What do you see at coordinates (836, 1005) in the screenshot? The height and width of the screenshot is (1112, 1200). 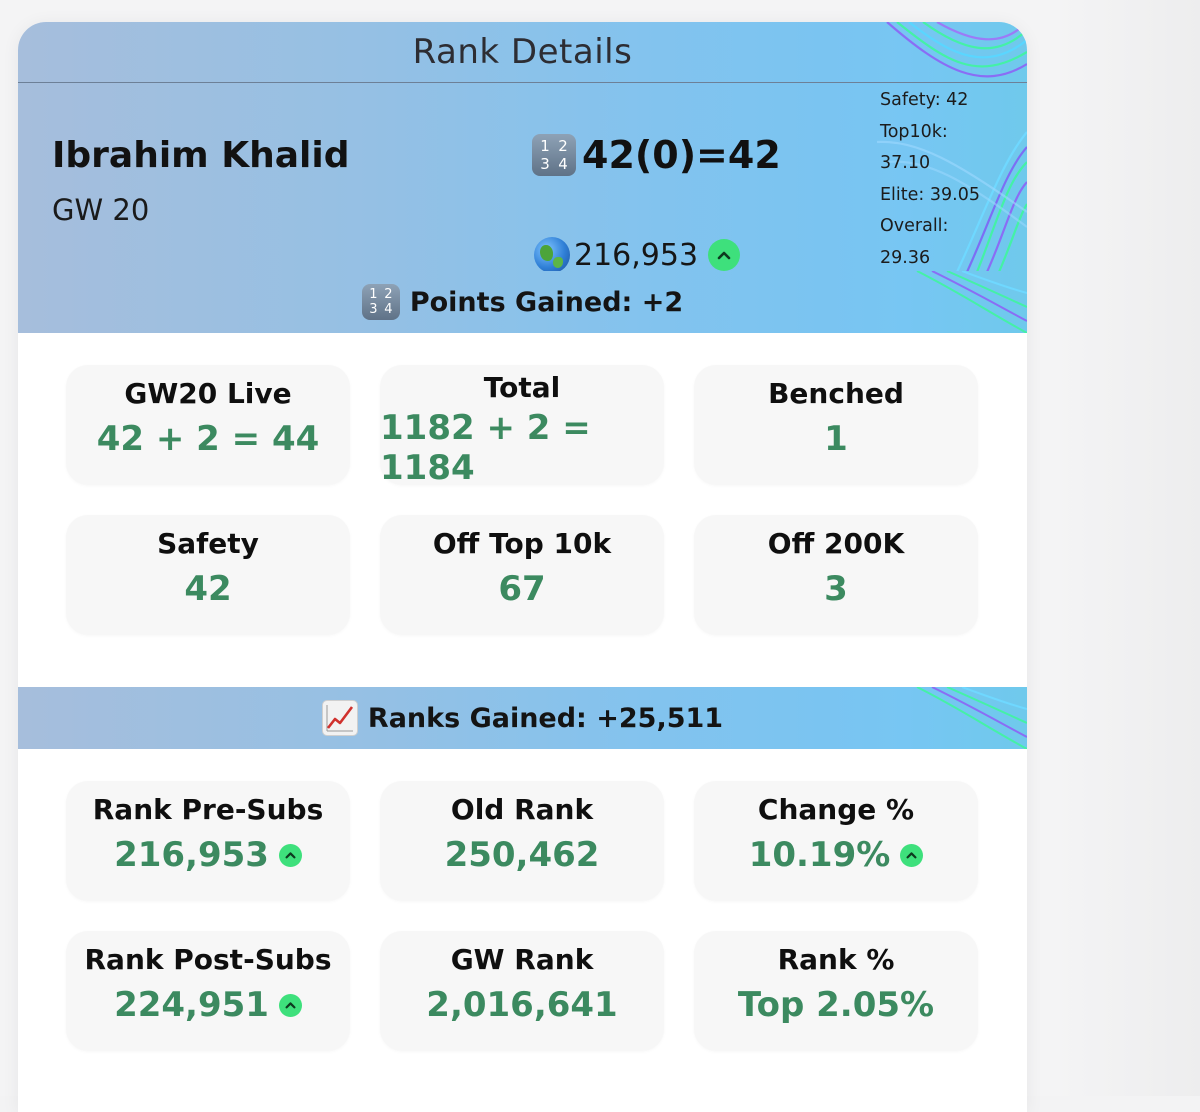 I see `tile-value: Top 2.05%` at bounding box center [836, 1005].